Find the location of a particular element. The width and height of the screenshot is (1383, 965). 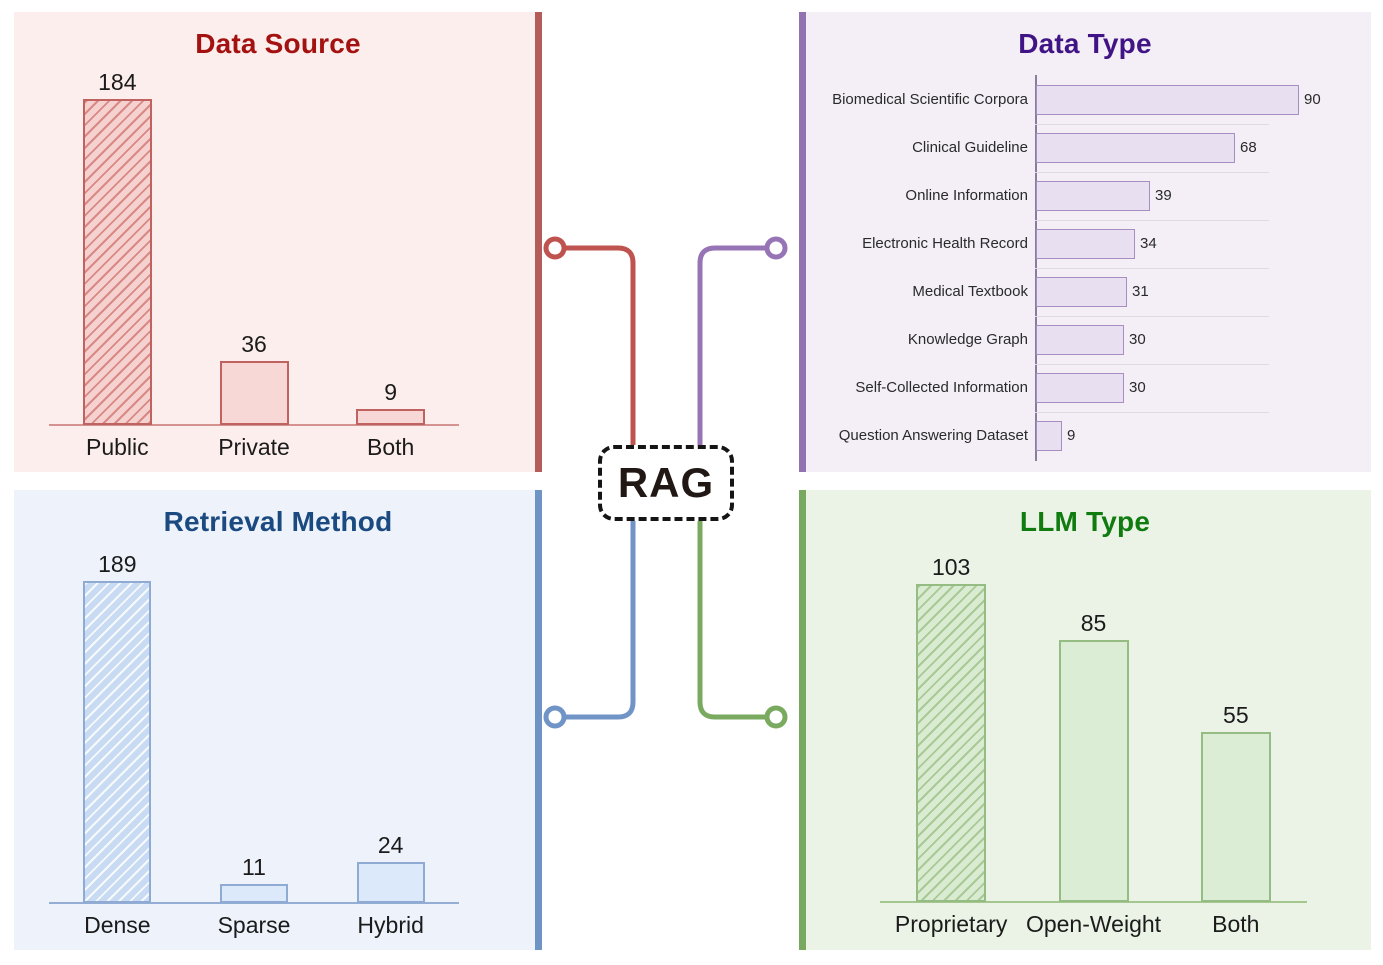

category-label-online-information: Online Information is located at coordinates (966, 195).